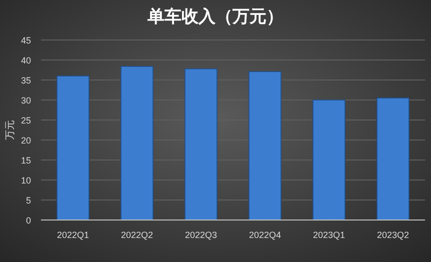  Describe the element at coordinates (201, 235) in the screenshot. I see `x-tick-label: 2022Q3` at that location.